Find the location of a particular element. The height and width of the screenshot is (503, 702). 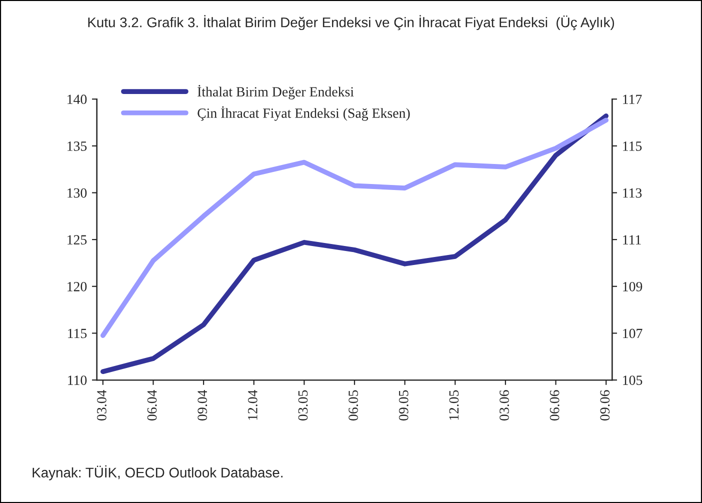

x-tick-label: 03.06 is located at coordinates (505, 405).